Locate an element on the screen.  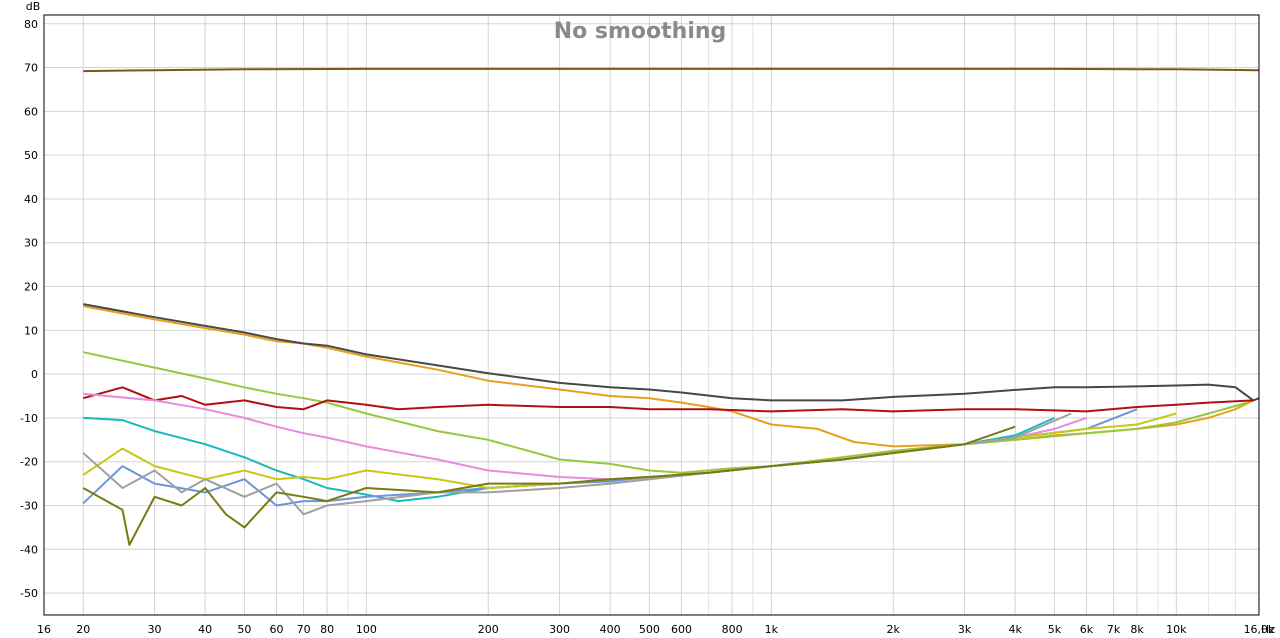
x-tick-4: 50 is located at coordinates (244, 629).